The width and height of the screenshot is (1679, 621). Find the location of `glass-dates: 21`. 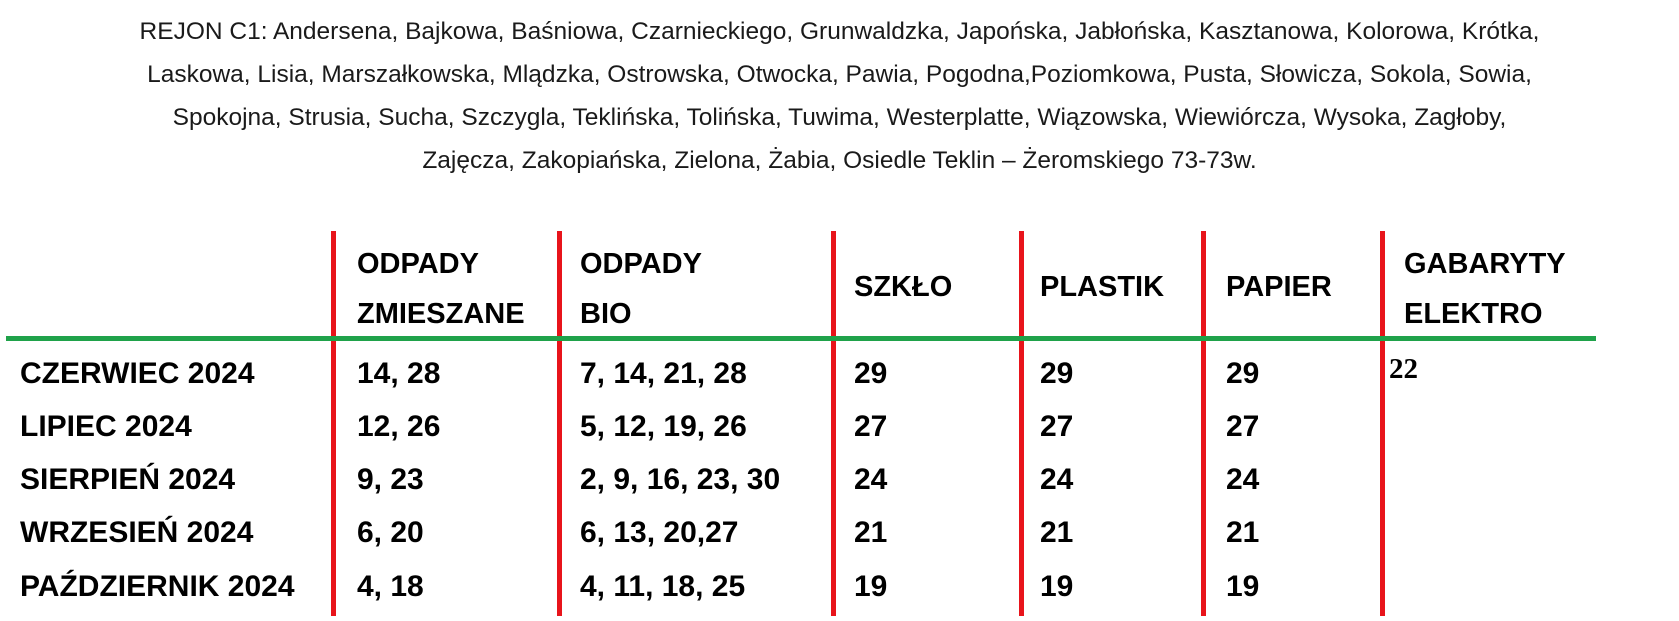

glass-dates: 21 is located at coordinates (871, 532).